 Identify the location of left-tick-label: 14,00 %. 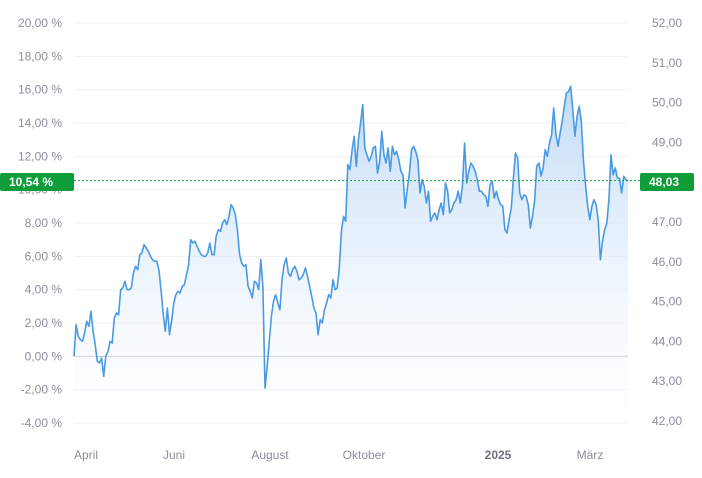
(40, 123).